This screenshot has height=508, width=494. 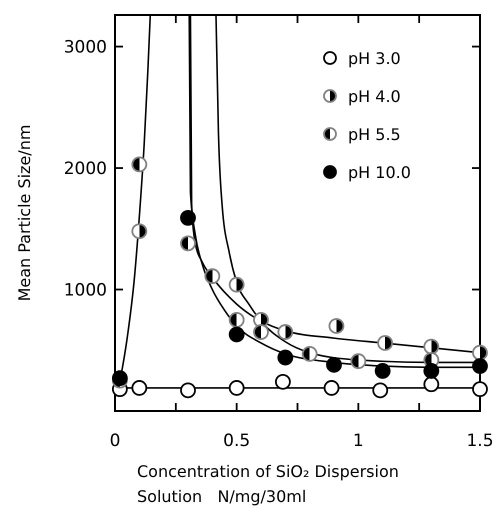 I want to click on x-tick-label: 0.5, so click(x=236, y=441).